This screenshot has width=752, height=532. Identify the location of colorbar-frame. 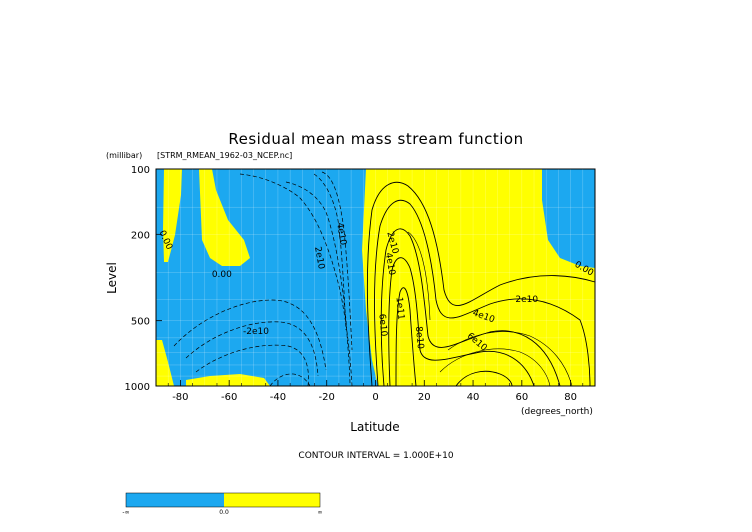
(223, 500).